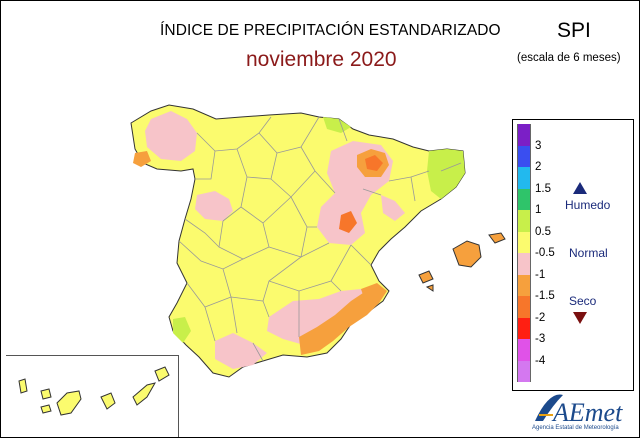  I want to click on legend-tick-label: 1, so click(538, 210).